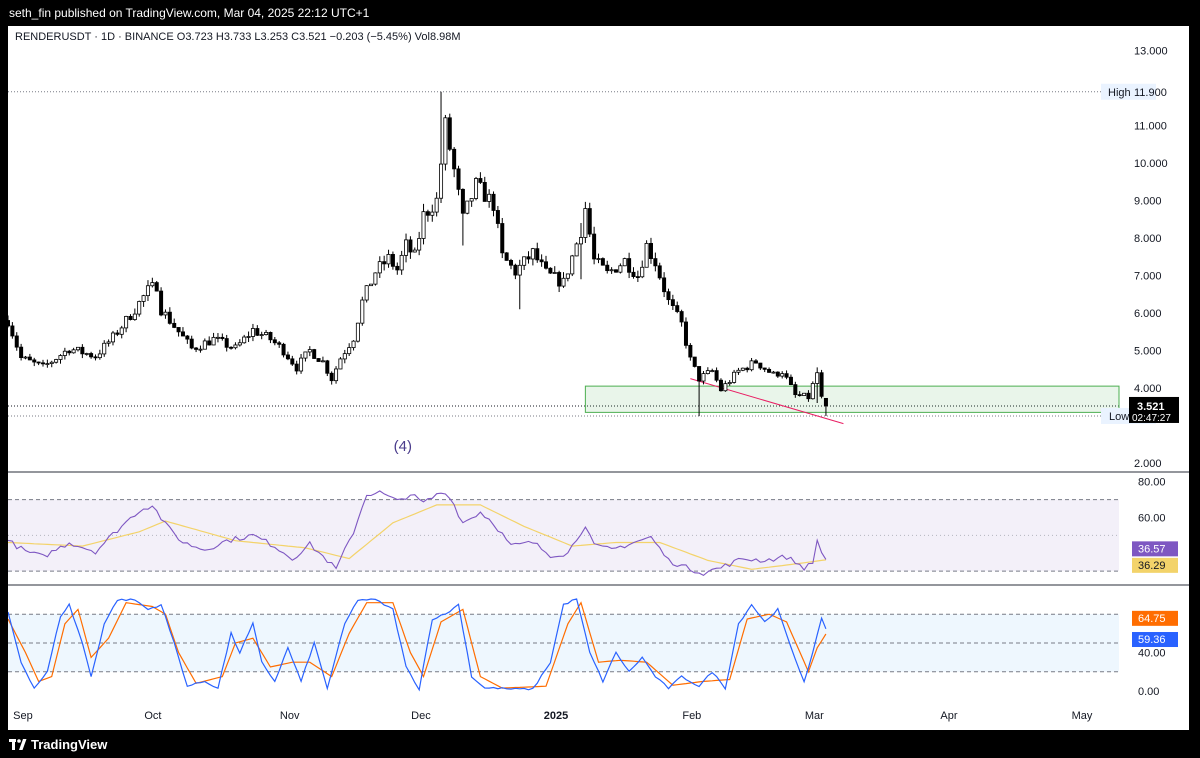 The image size is (1200, 758). I want to click on tradingview-brand: TradingView, so click(58, 744).